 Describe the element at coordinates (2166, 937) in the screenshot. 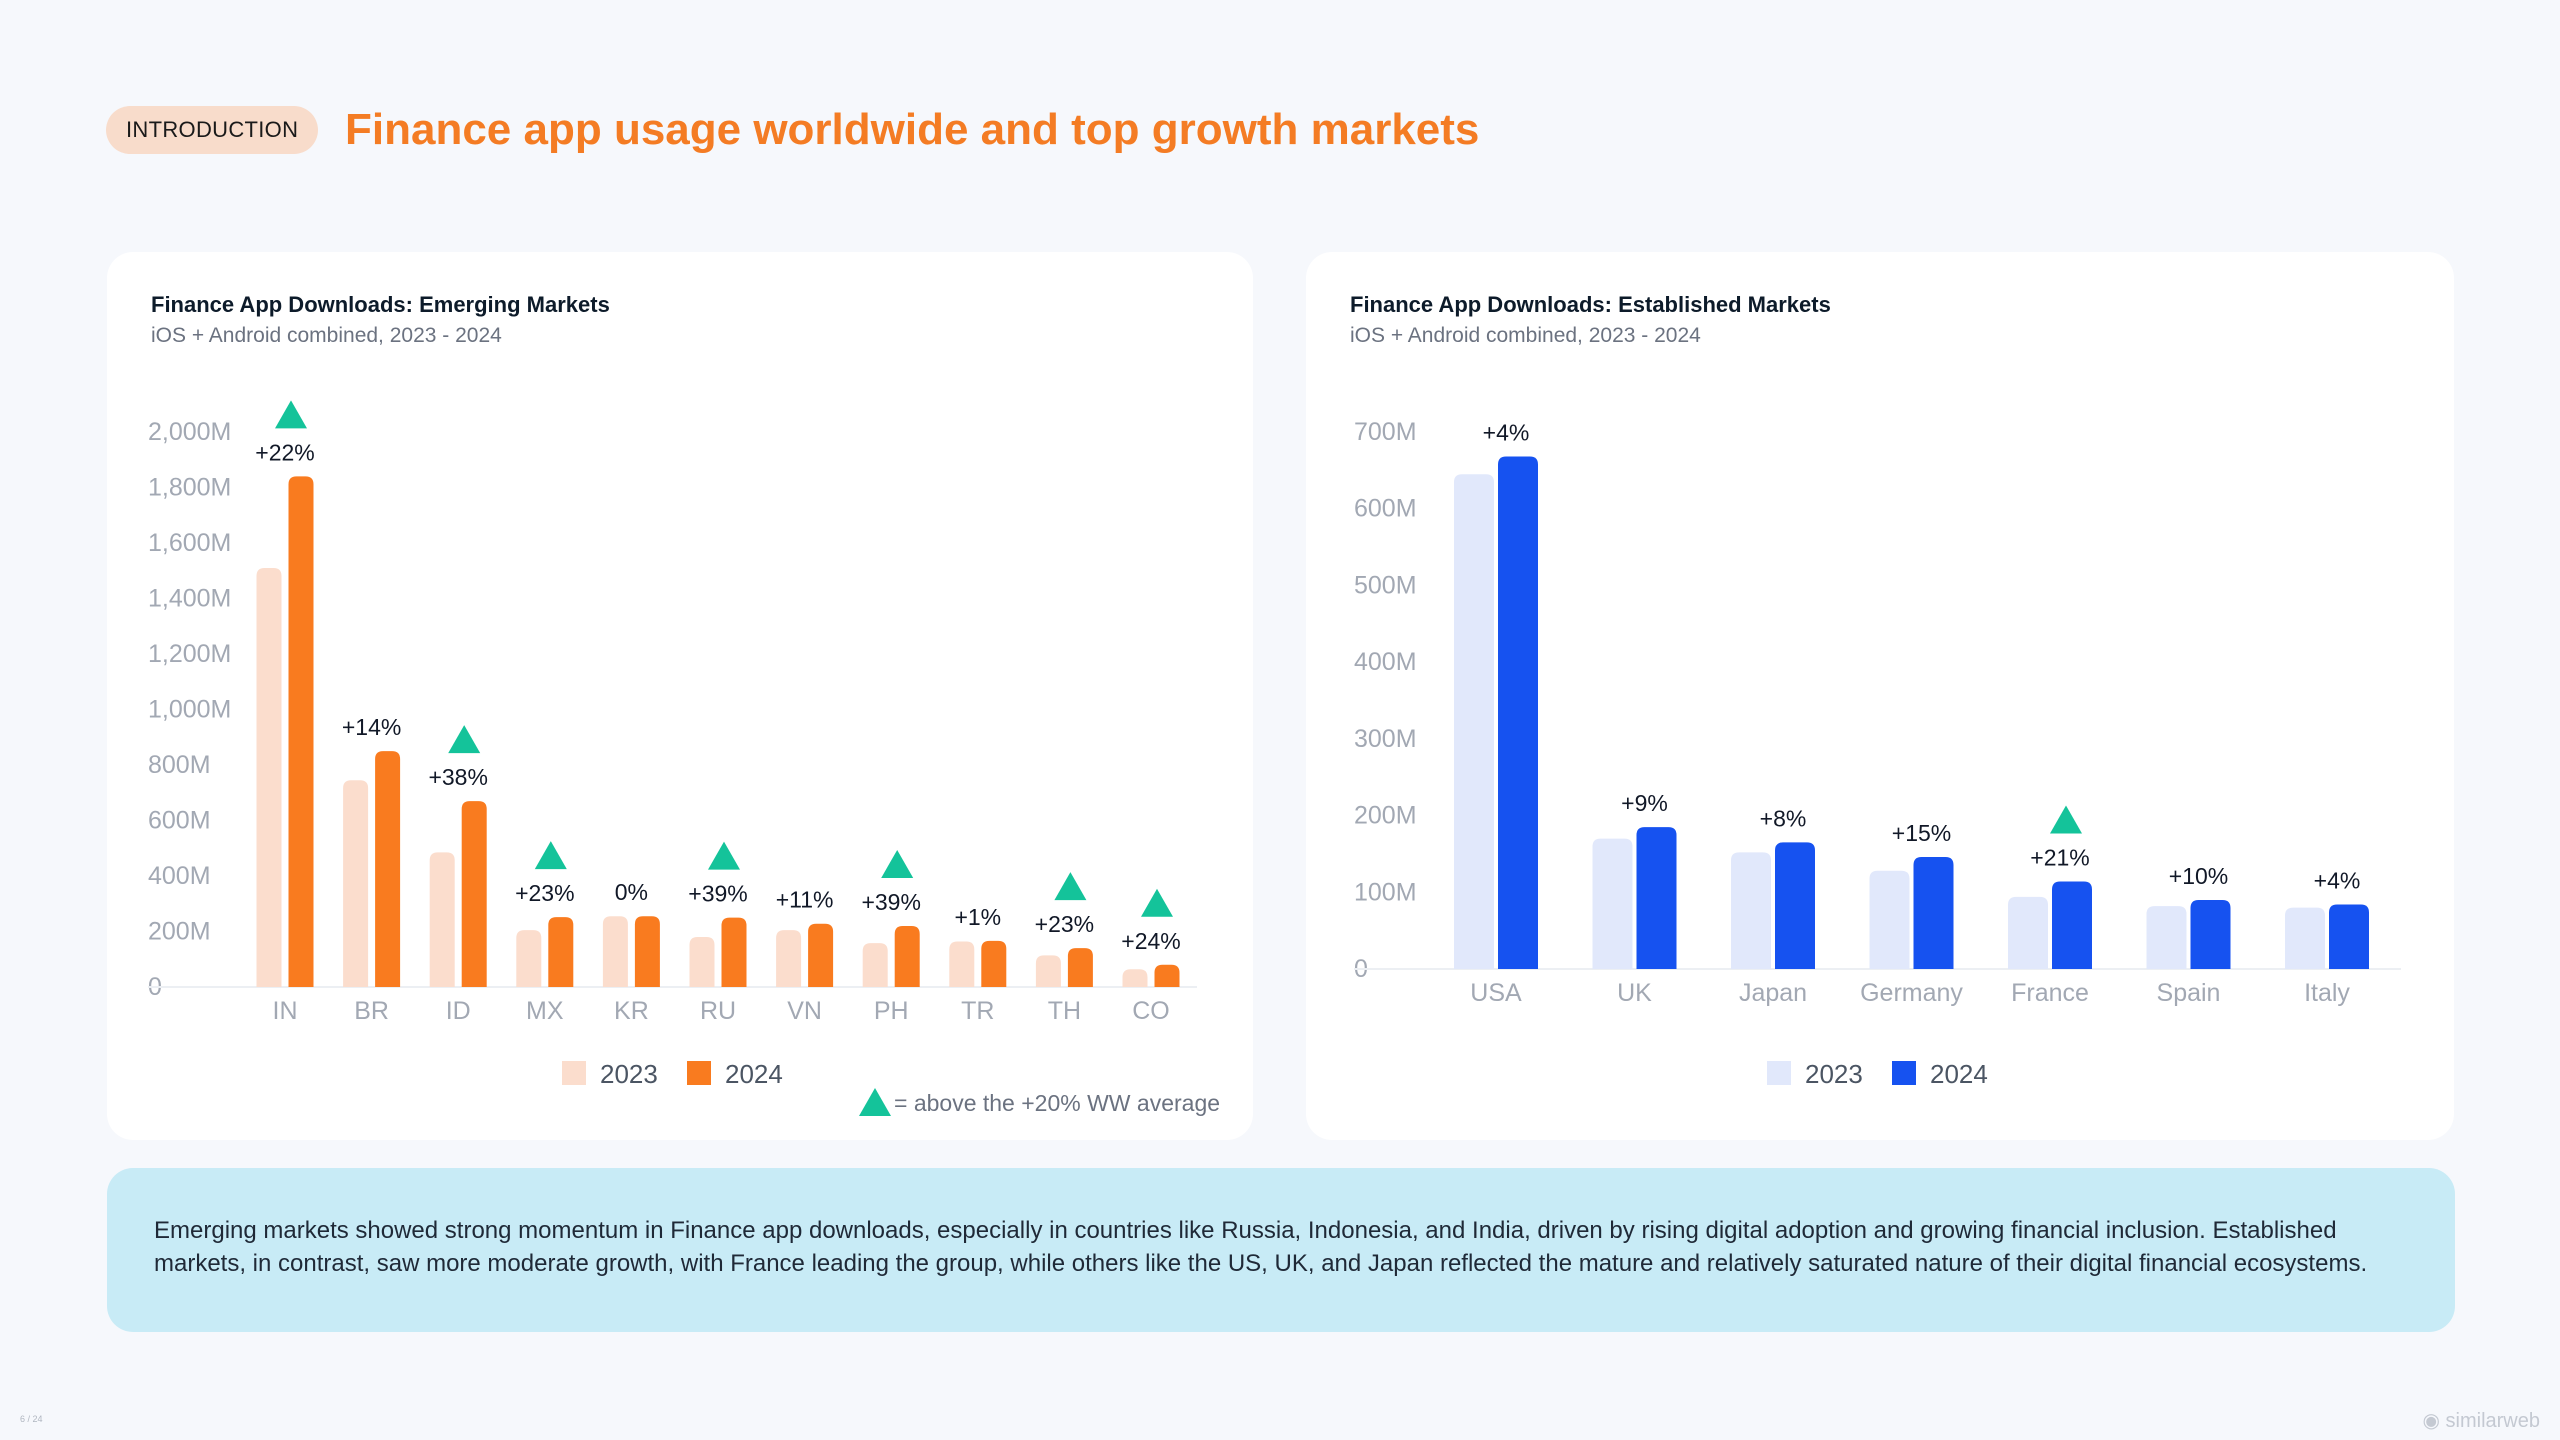

I see `bar-2023-spain` at that location.